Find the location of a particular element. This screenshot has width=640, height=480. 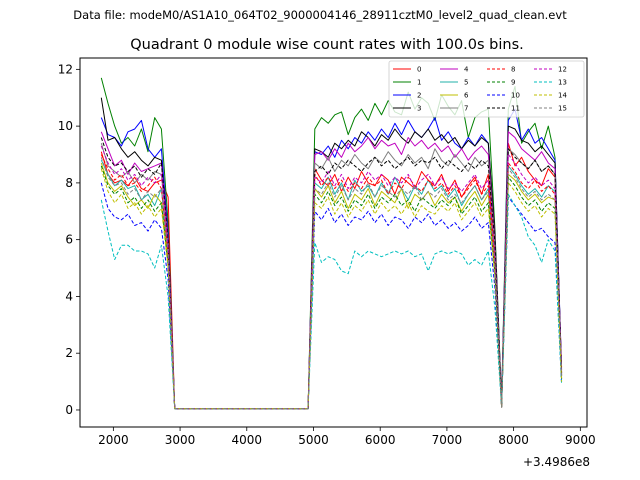

legend-label-15: 15 is located at coordinates (562, 109).